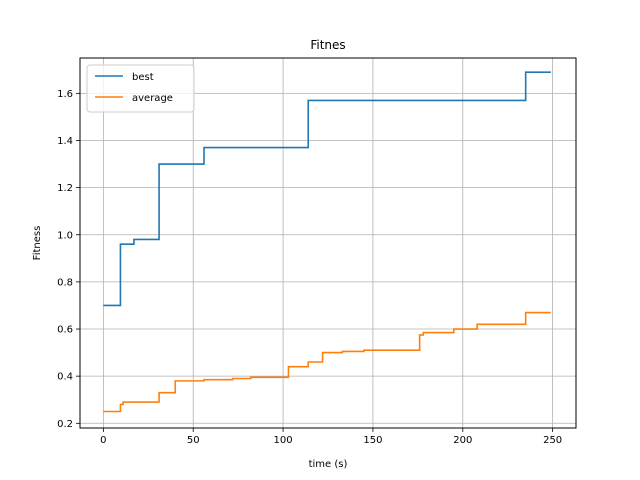  What do you see at coordinates (65, 424) in the screenshot?
I see `y-tick-label: 0.2` at bounding box center [65, 424].